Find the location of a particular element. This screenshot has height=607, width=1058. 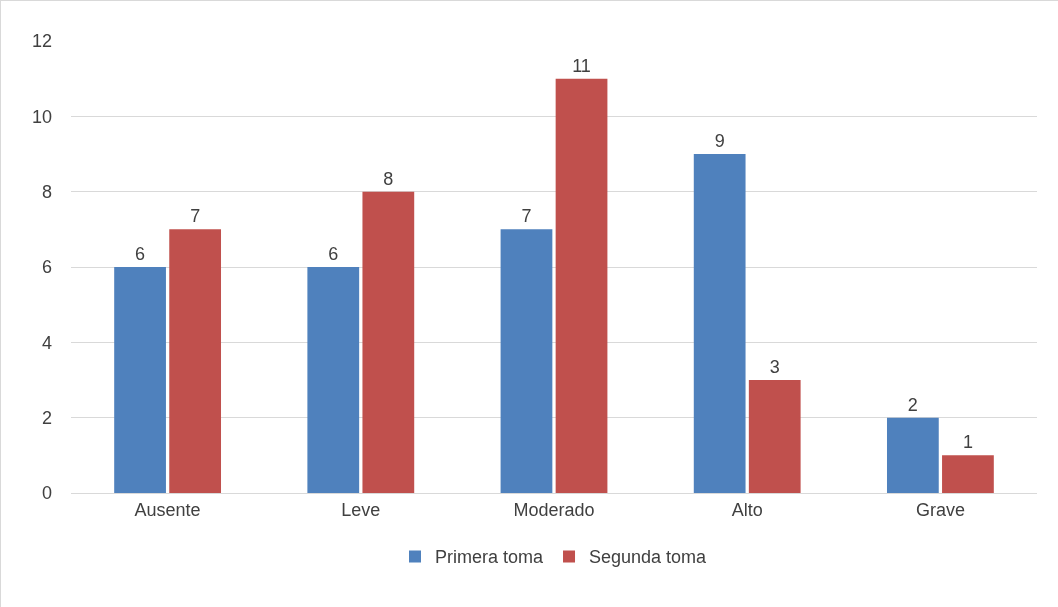

y-tick-label: 12 is located at coordinates (41, 41).